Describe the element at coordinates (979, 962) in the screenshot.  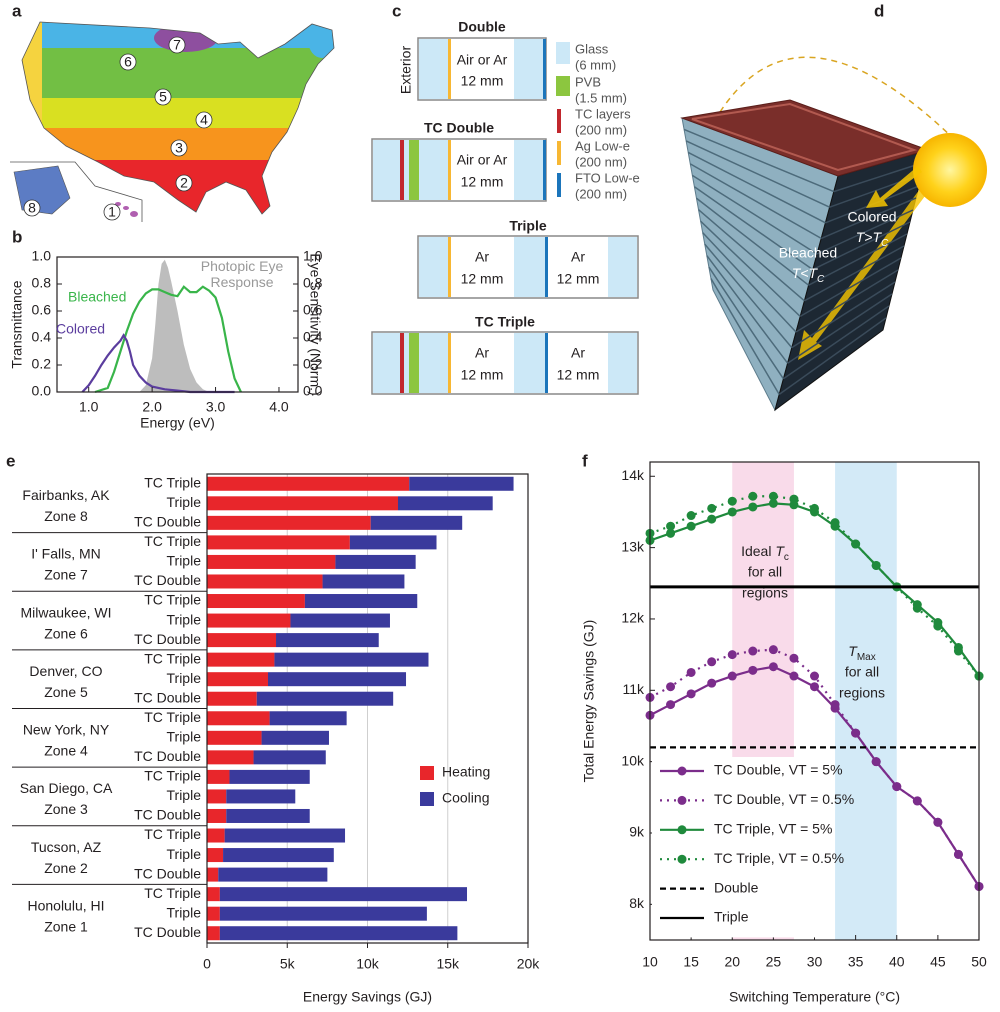
I see `x-tick-label: 50` at that location.